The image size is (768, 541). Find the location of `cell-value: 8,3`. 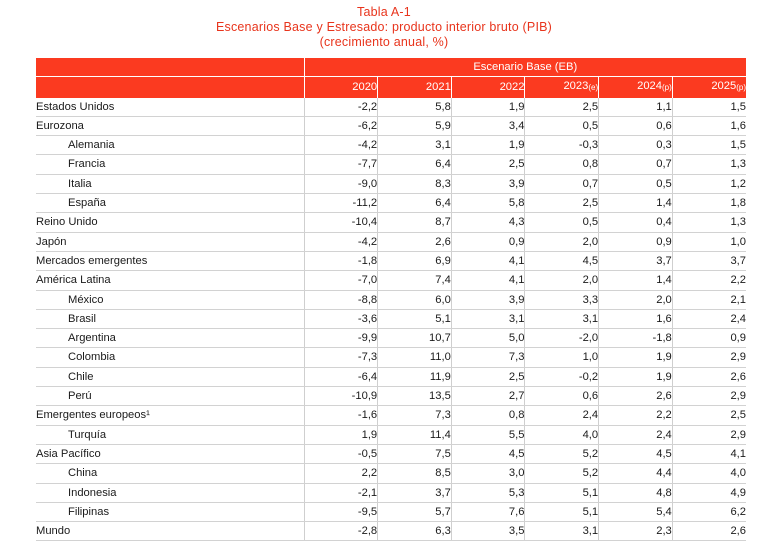

cell-value: 8,3 is located at coordinates (414, 184).